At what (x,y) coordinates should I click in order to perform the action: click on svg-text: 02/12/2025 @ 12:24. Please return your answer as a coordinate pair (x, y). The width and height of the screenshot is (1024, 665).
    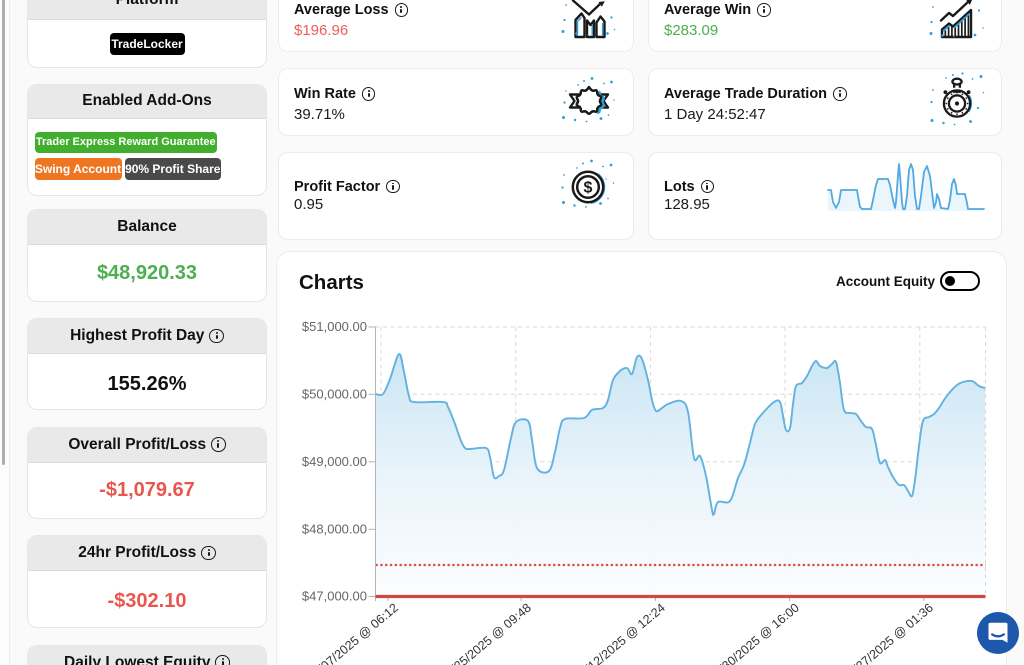
    Looking at the image, I should click on (620, 633).